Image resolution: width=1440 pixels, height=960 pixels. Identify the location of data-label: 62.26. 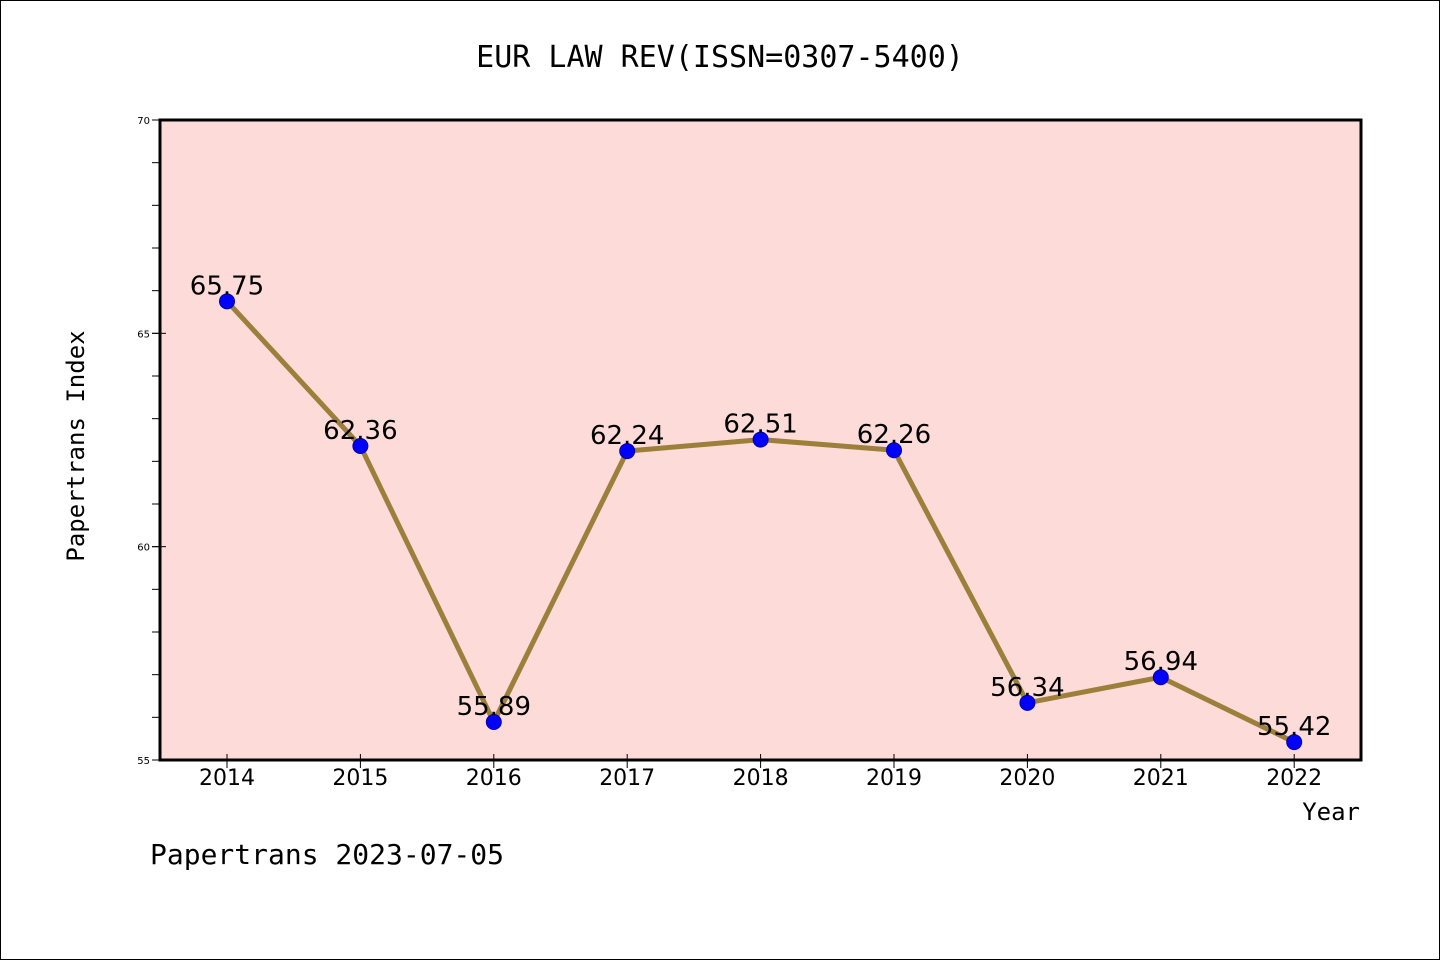
(894, 435).